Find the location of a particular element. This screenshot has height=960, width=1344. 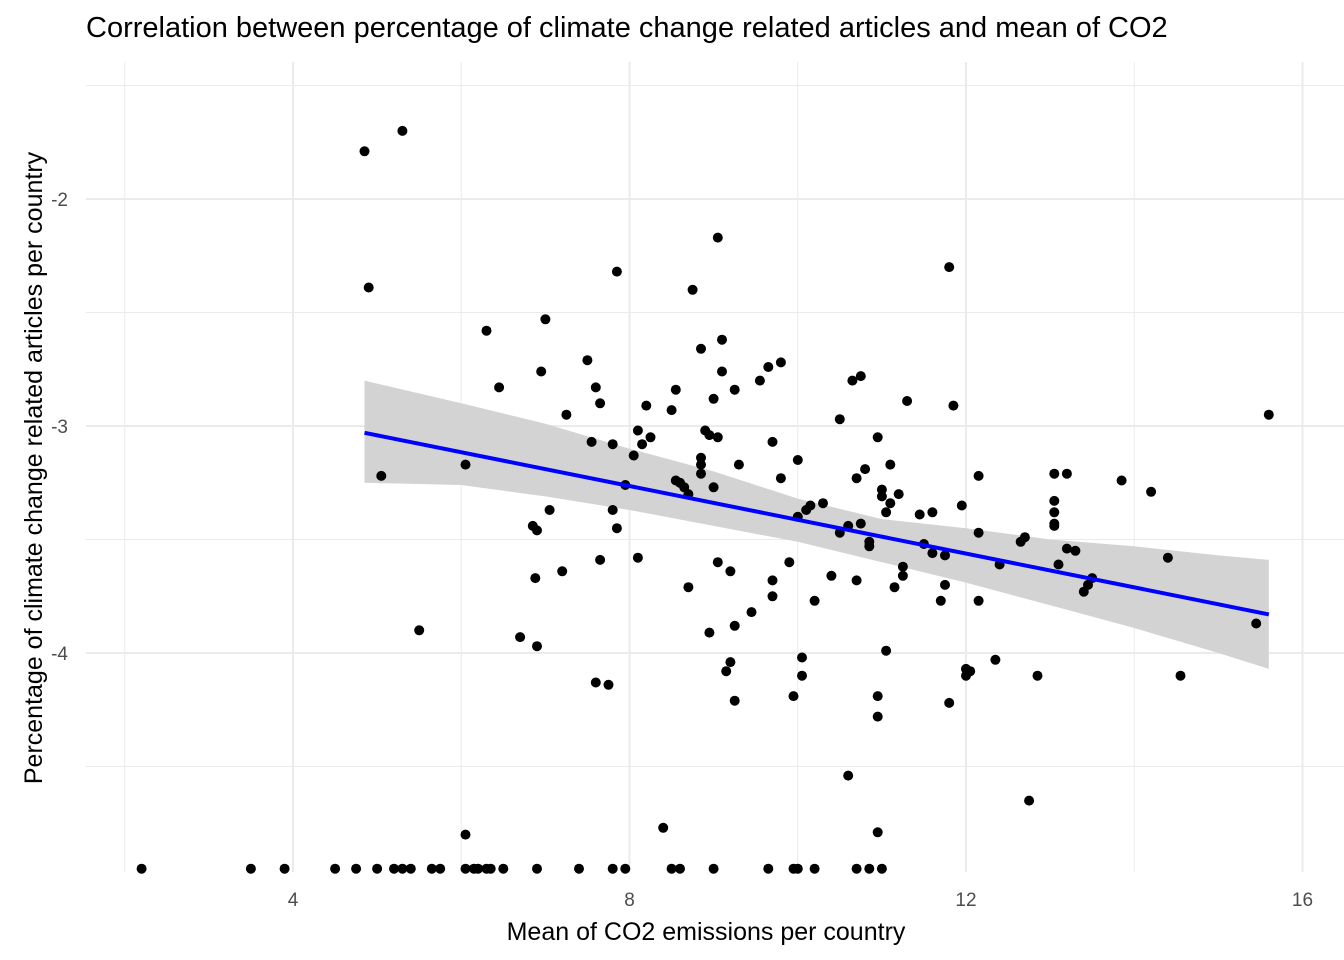

x-tick-label: 16 is located at coordinates (1302, 900).